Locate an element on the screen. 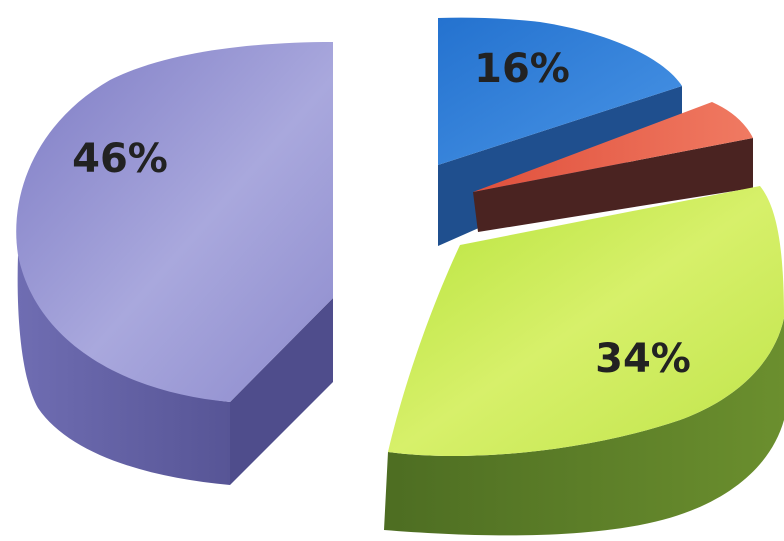 The height and width of the screenshot is (541, 784). pie-slice-label: 16% is located at coordinates (522, 69).